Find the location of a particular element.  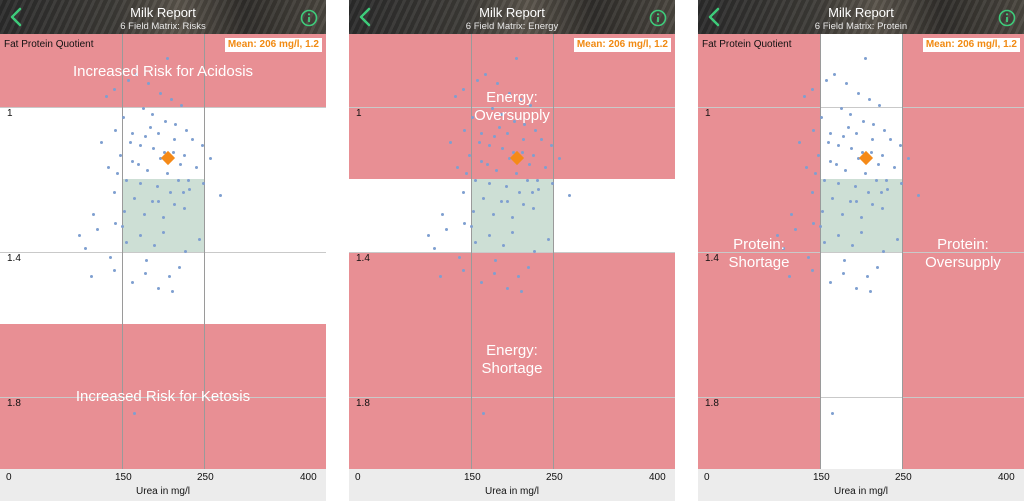

page-title: Milk Report is located at coordinates (861, 12).